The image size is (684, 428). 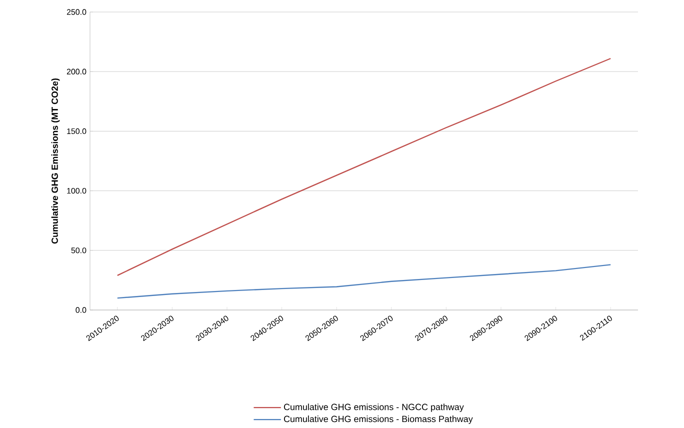 What do you see at coordinates (378, 420) in the screenshot?
I see `legend-label: Cumulative GHG emissions - Biomass Pathway` at bounding box center [378, 420].